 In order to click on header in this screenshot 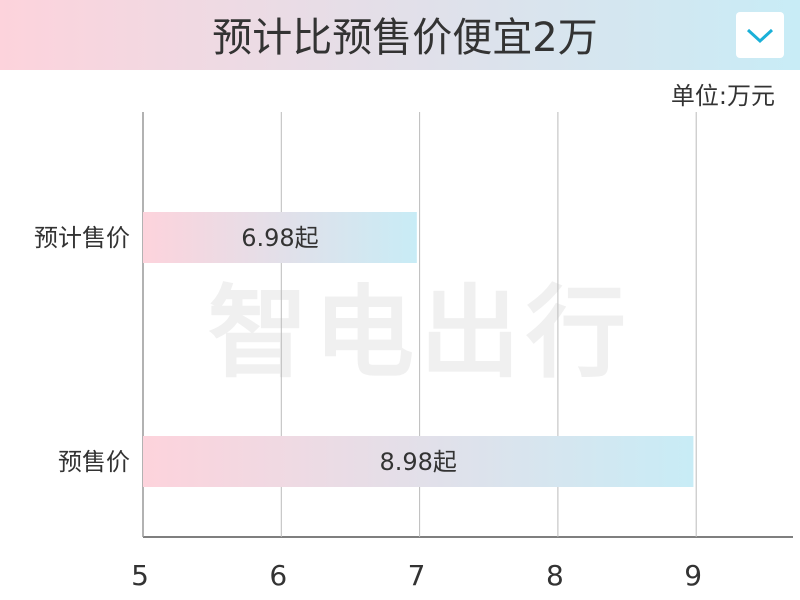, I will do `click(400, 35)`.